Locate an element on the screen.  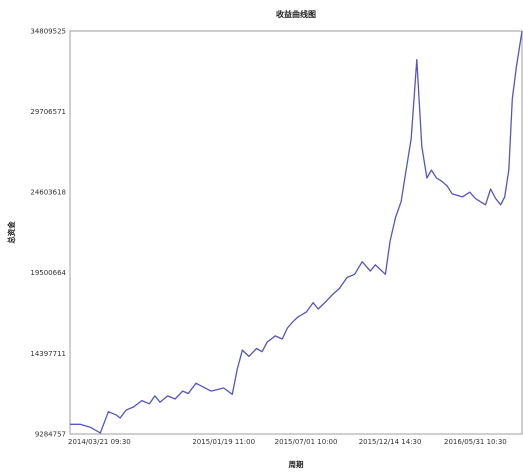
y-tick-label: 29706571 is located at coordinates (48, 112).